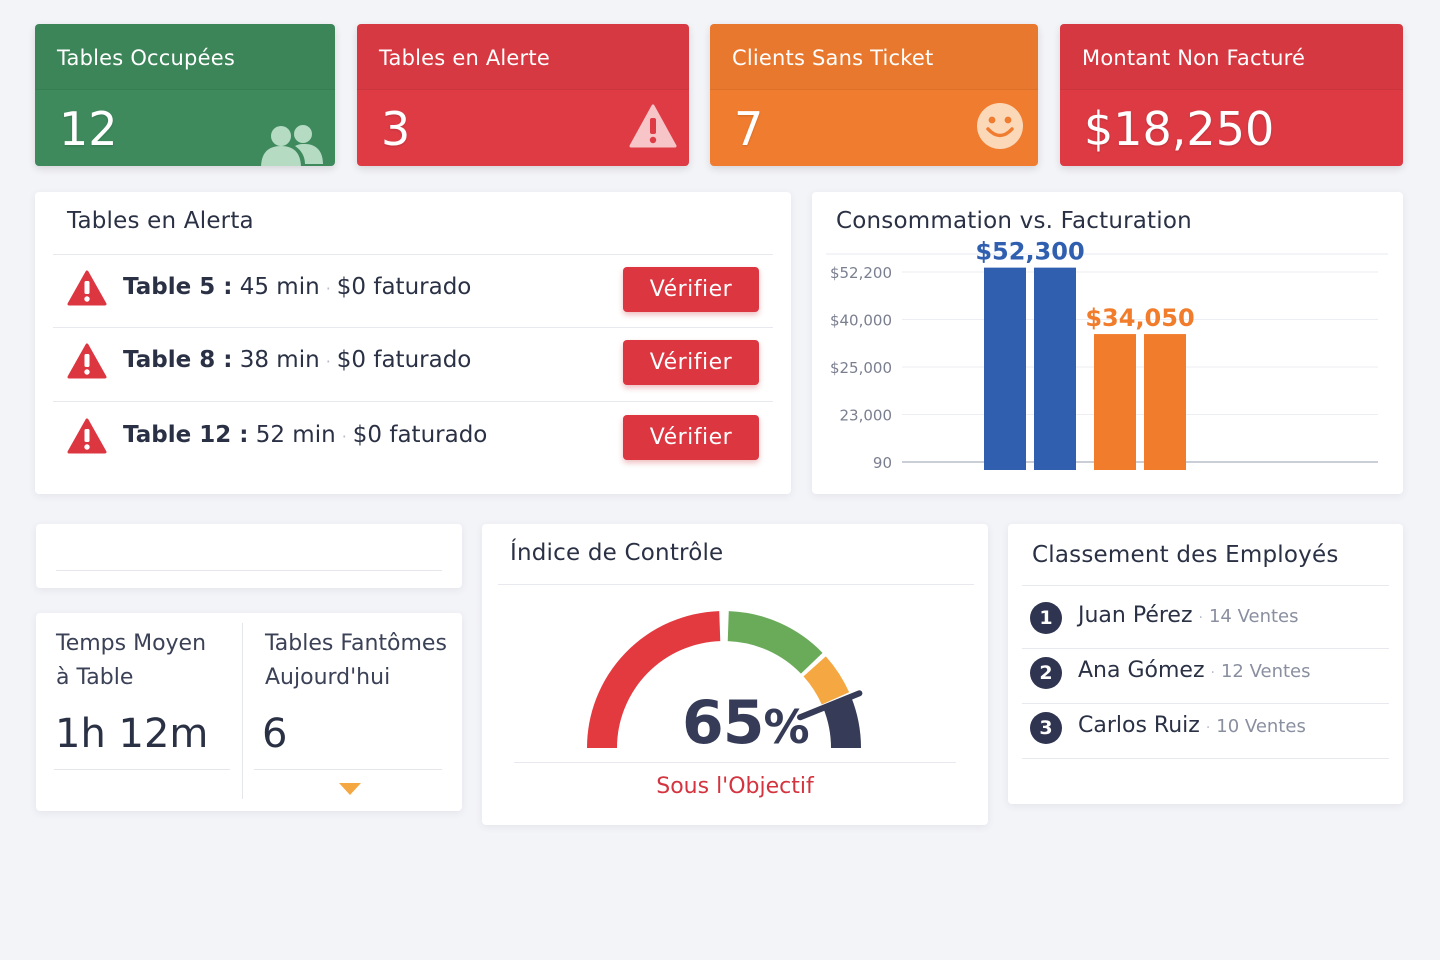 The image size is (1440, 960). I want to click on alert-row: Table 8 : 38 min · $0 faturado Vérifier, so click(413, 364).